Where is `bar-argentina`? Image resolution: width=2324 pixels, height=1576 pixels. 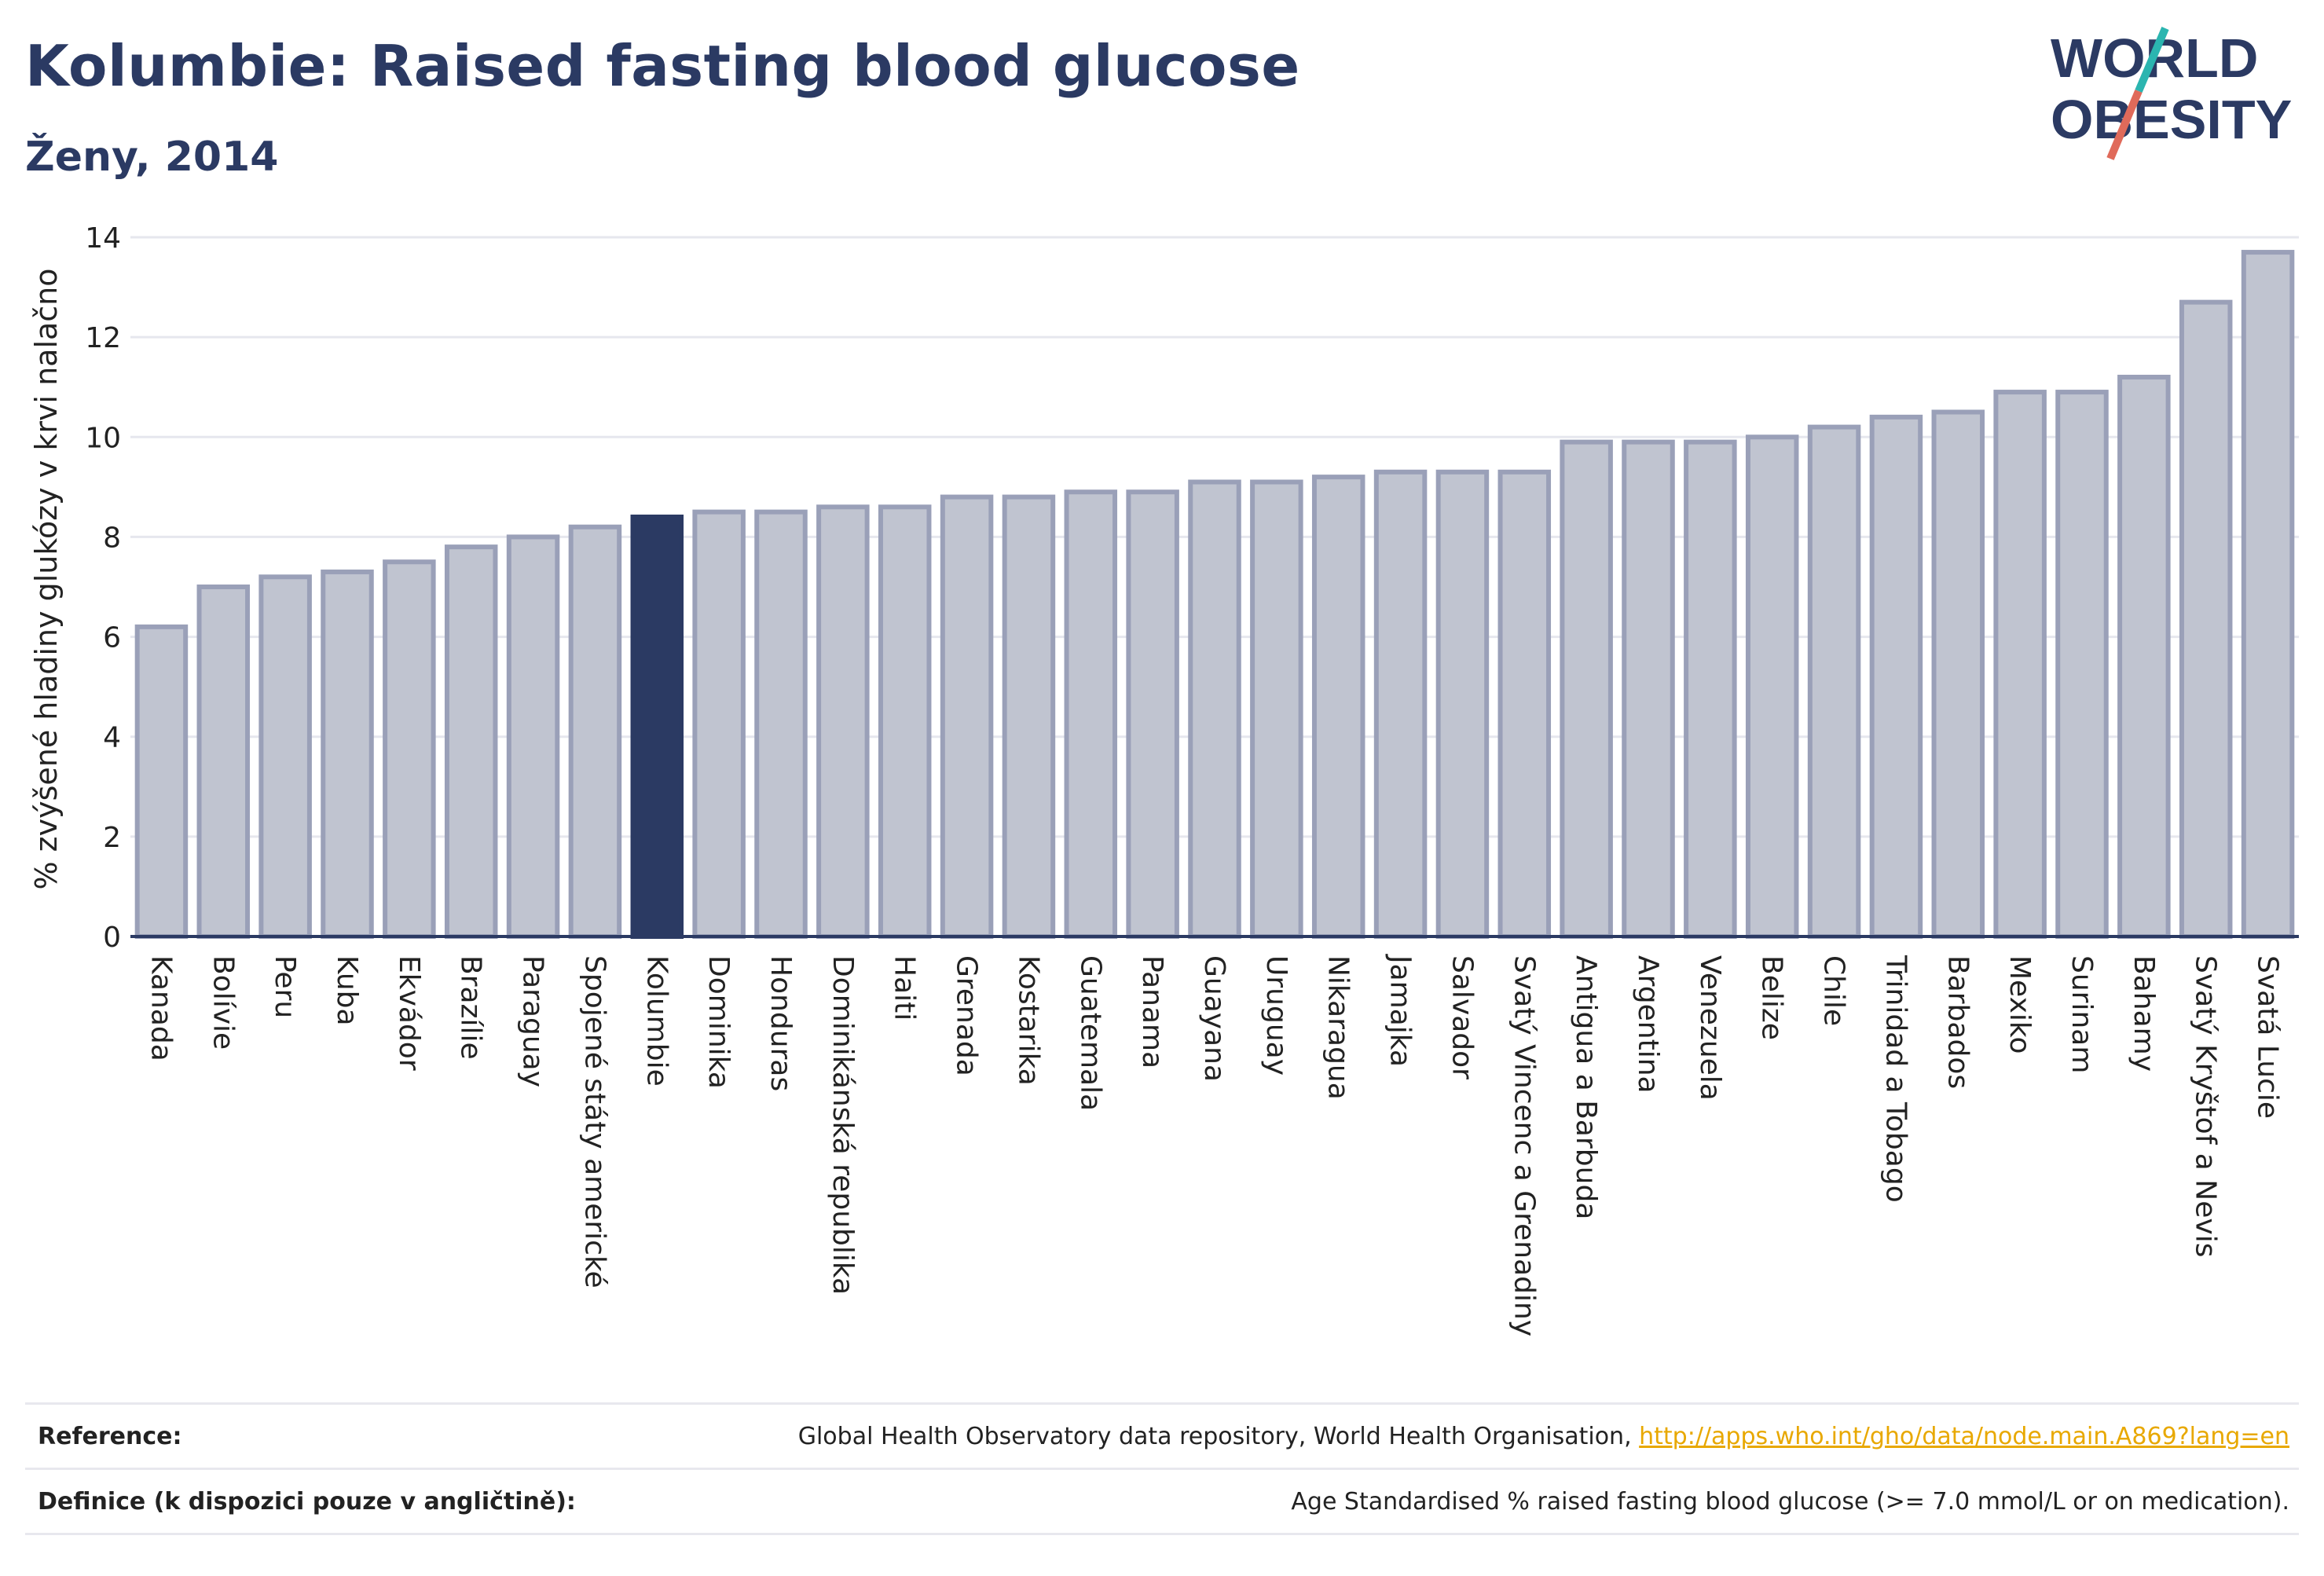 bar-argentina is located at coordinates (1648, 689).